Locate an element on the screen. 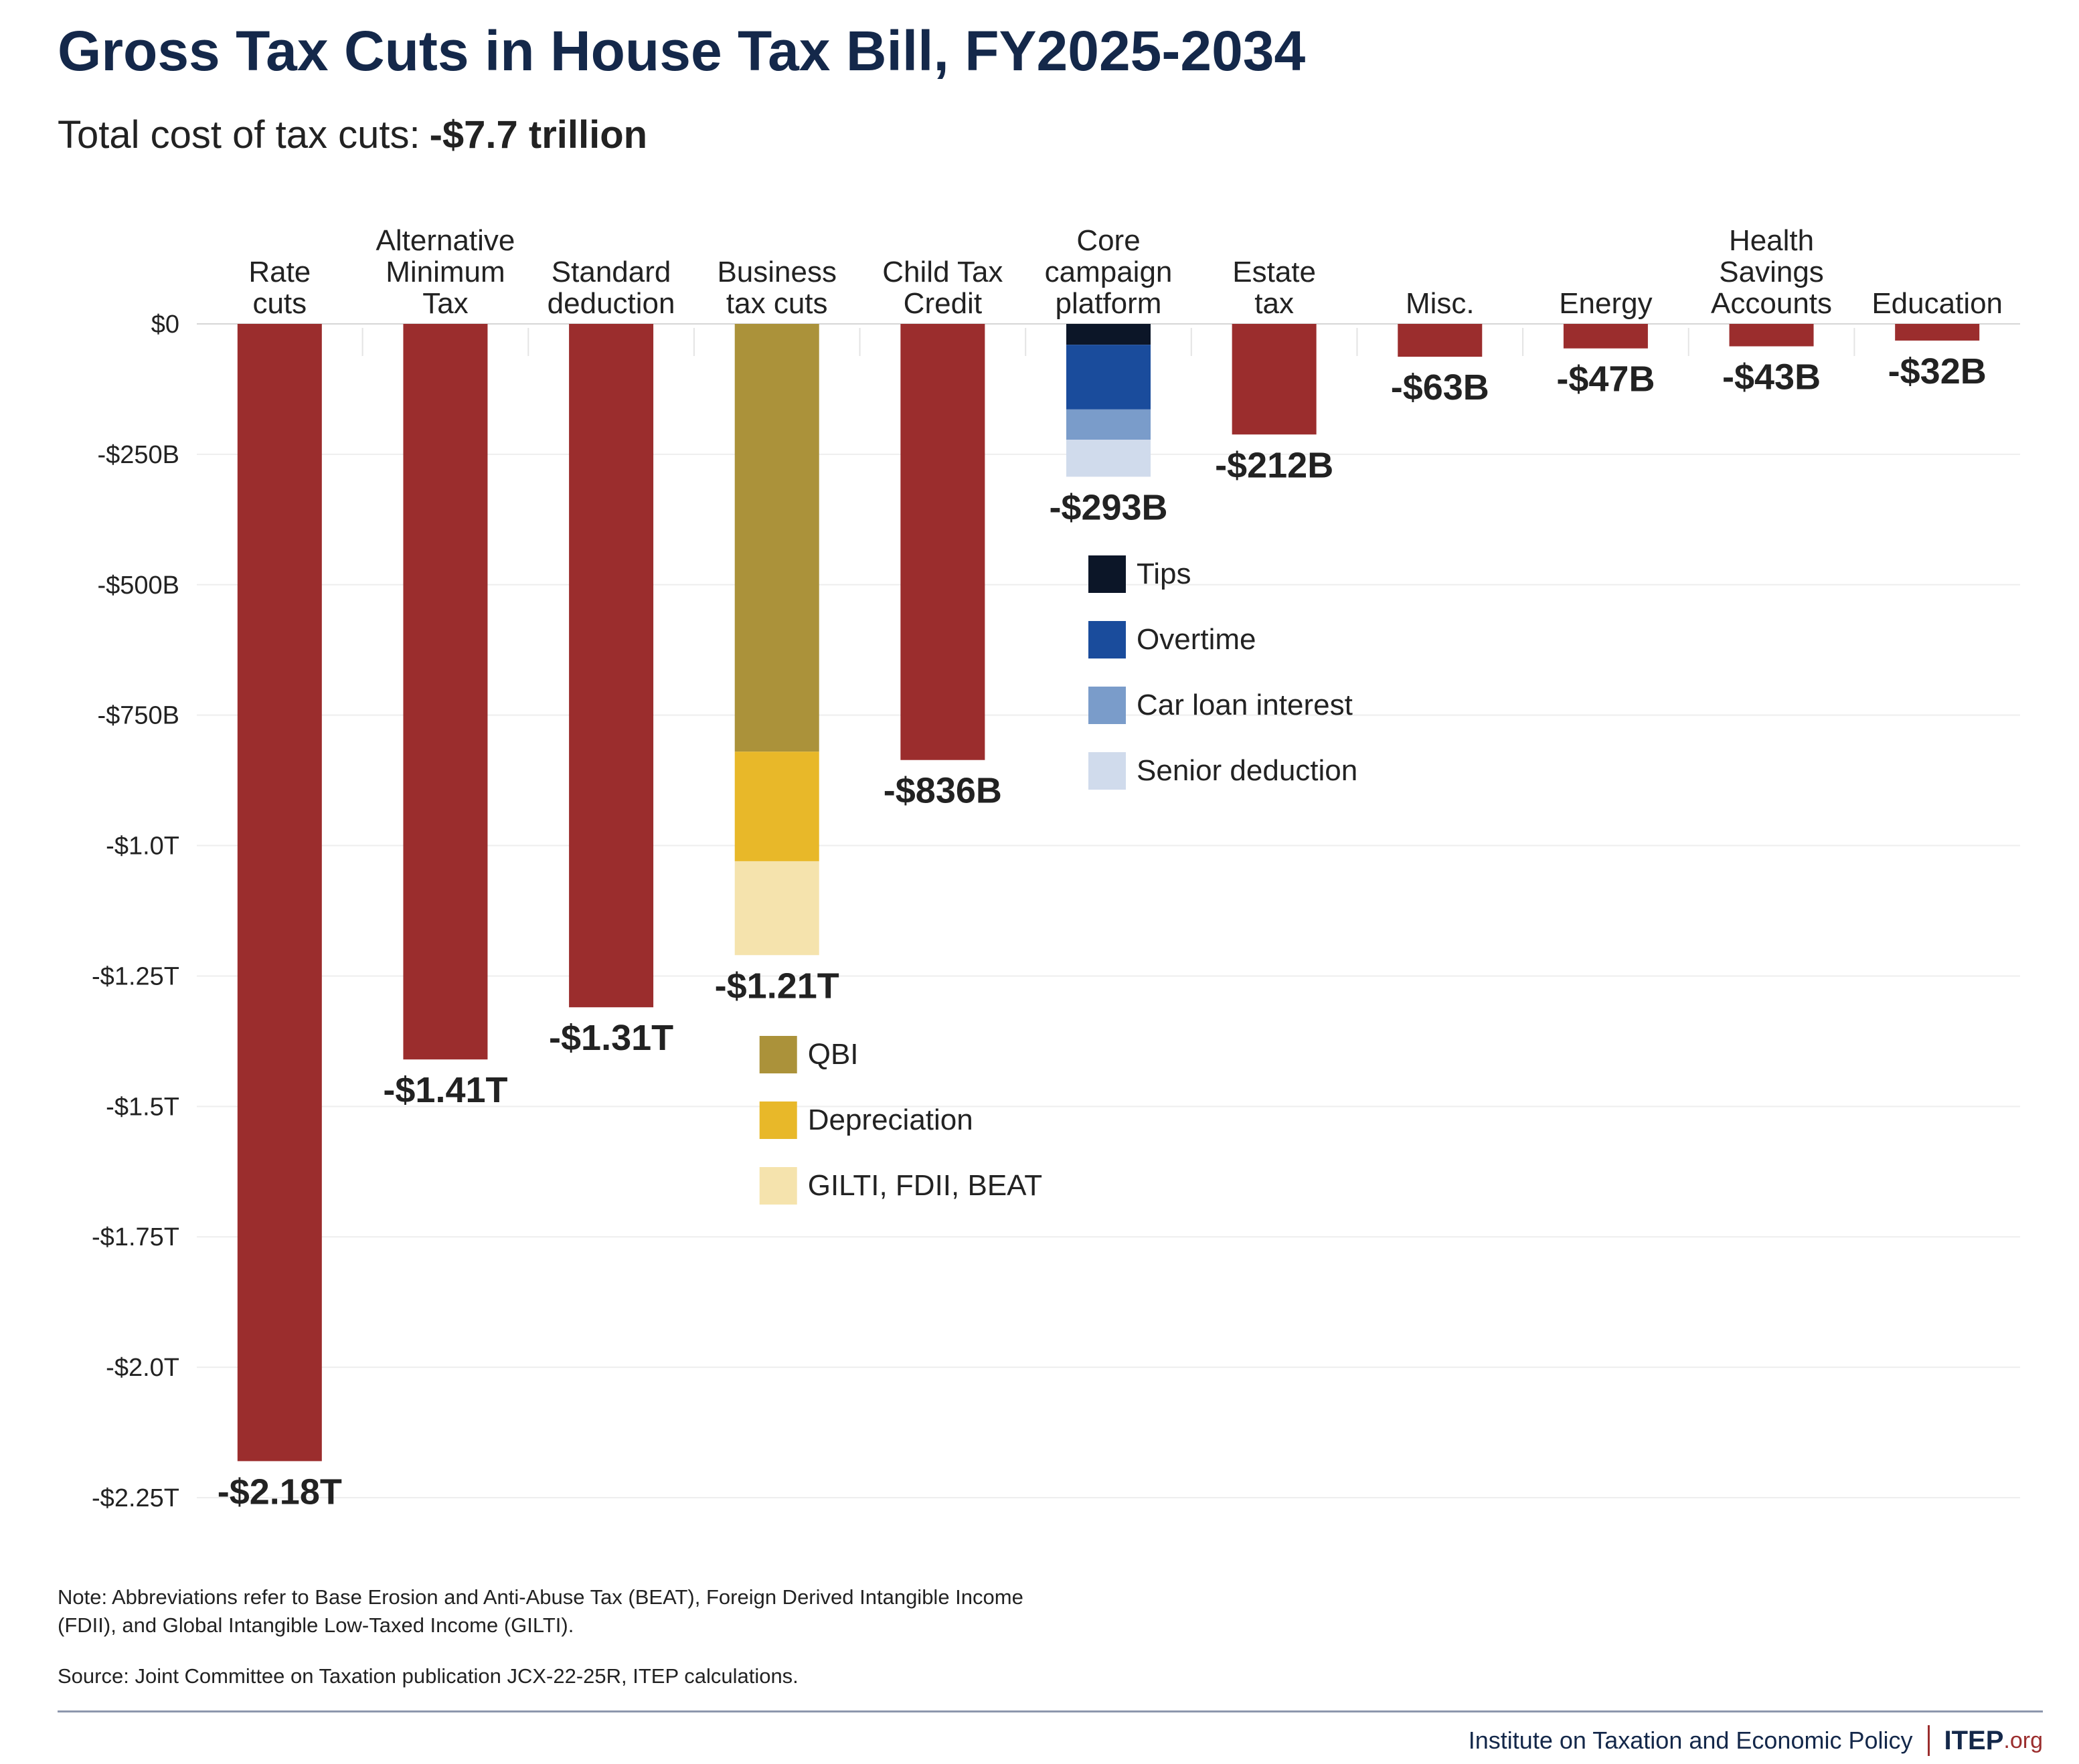 The image size is (2079, 1764). itep-logo-suffix: .org is located at coordinates (2023, 1740).